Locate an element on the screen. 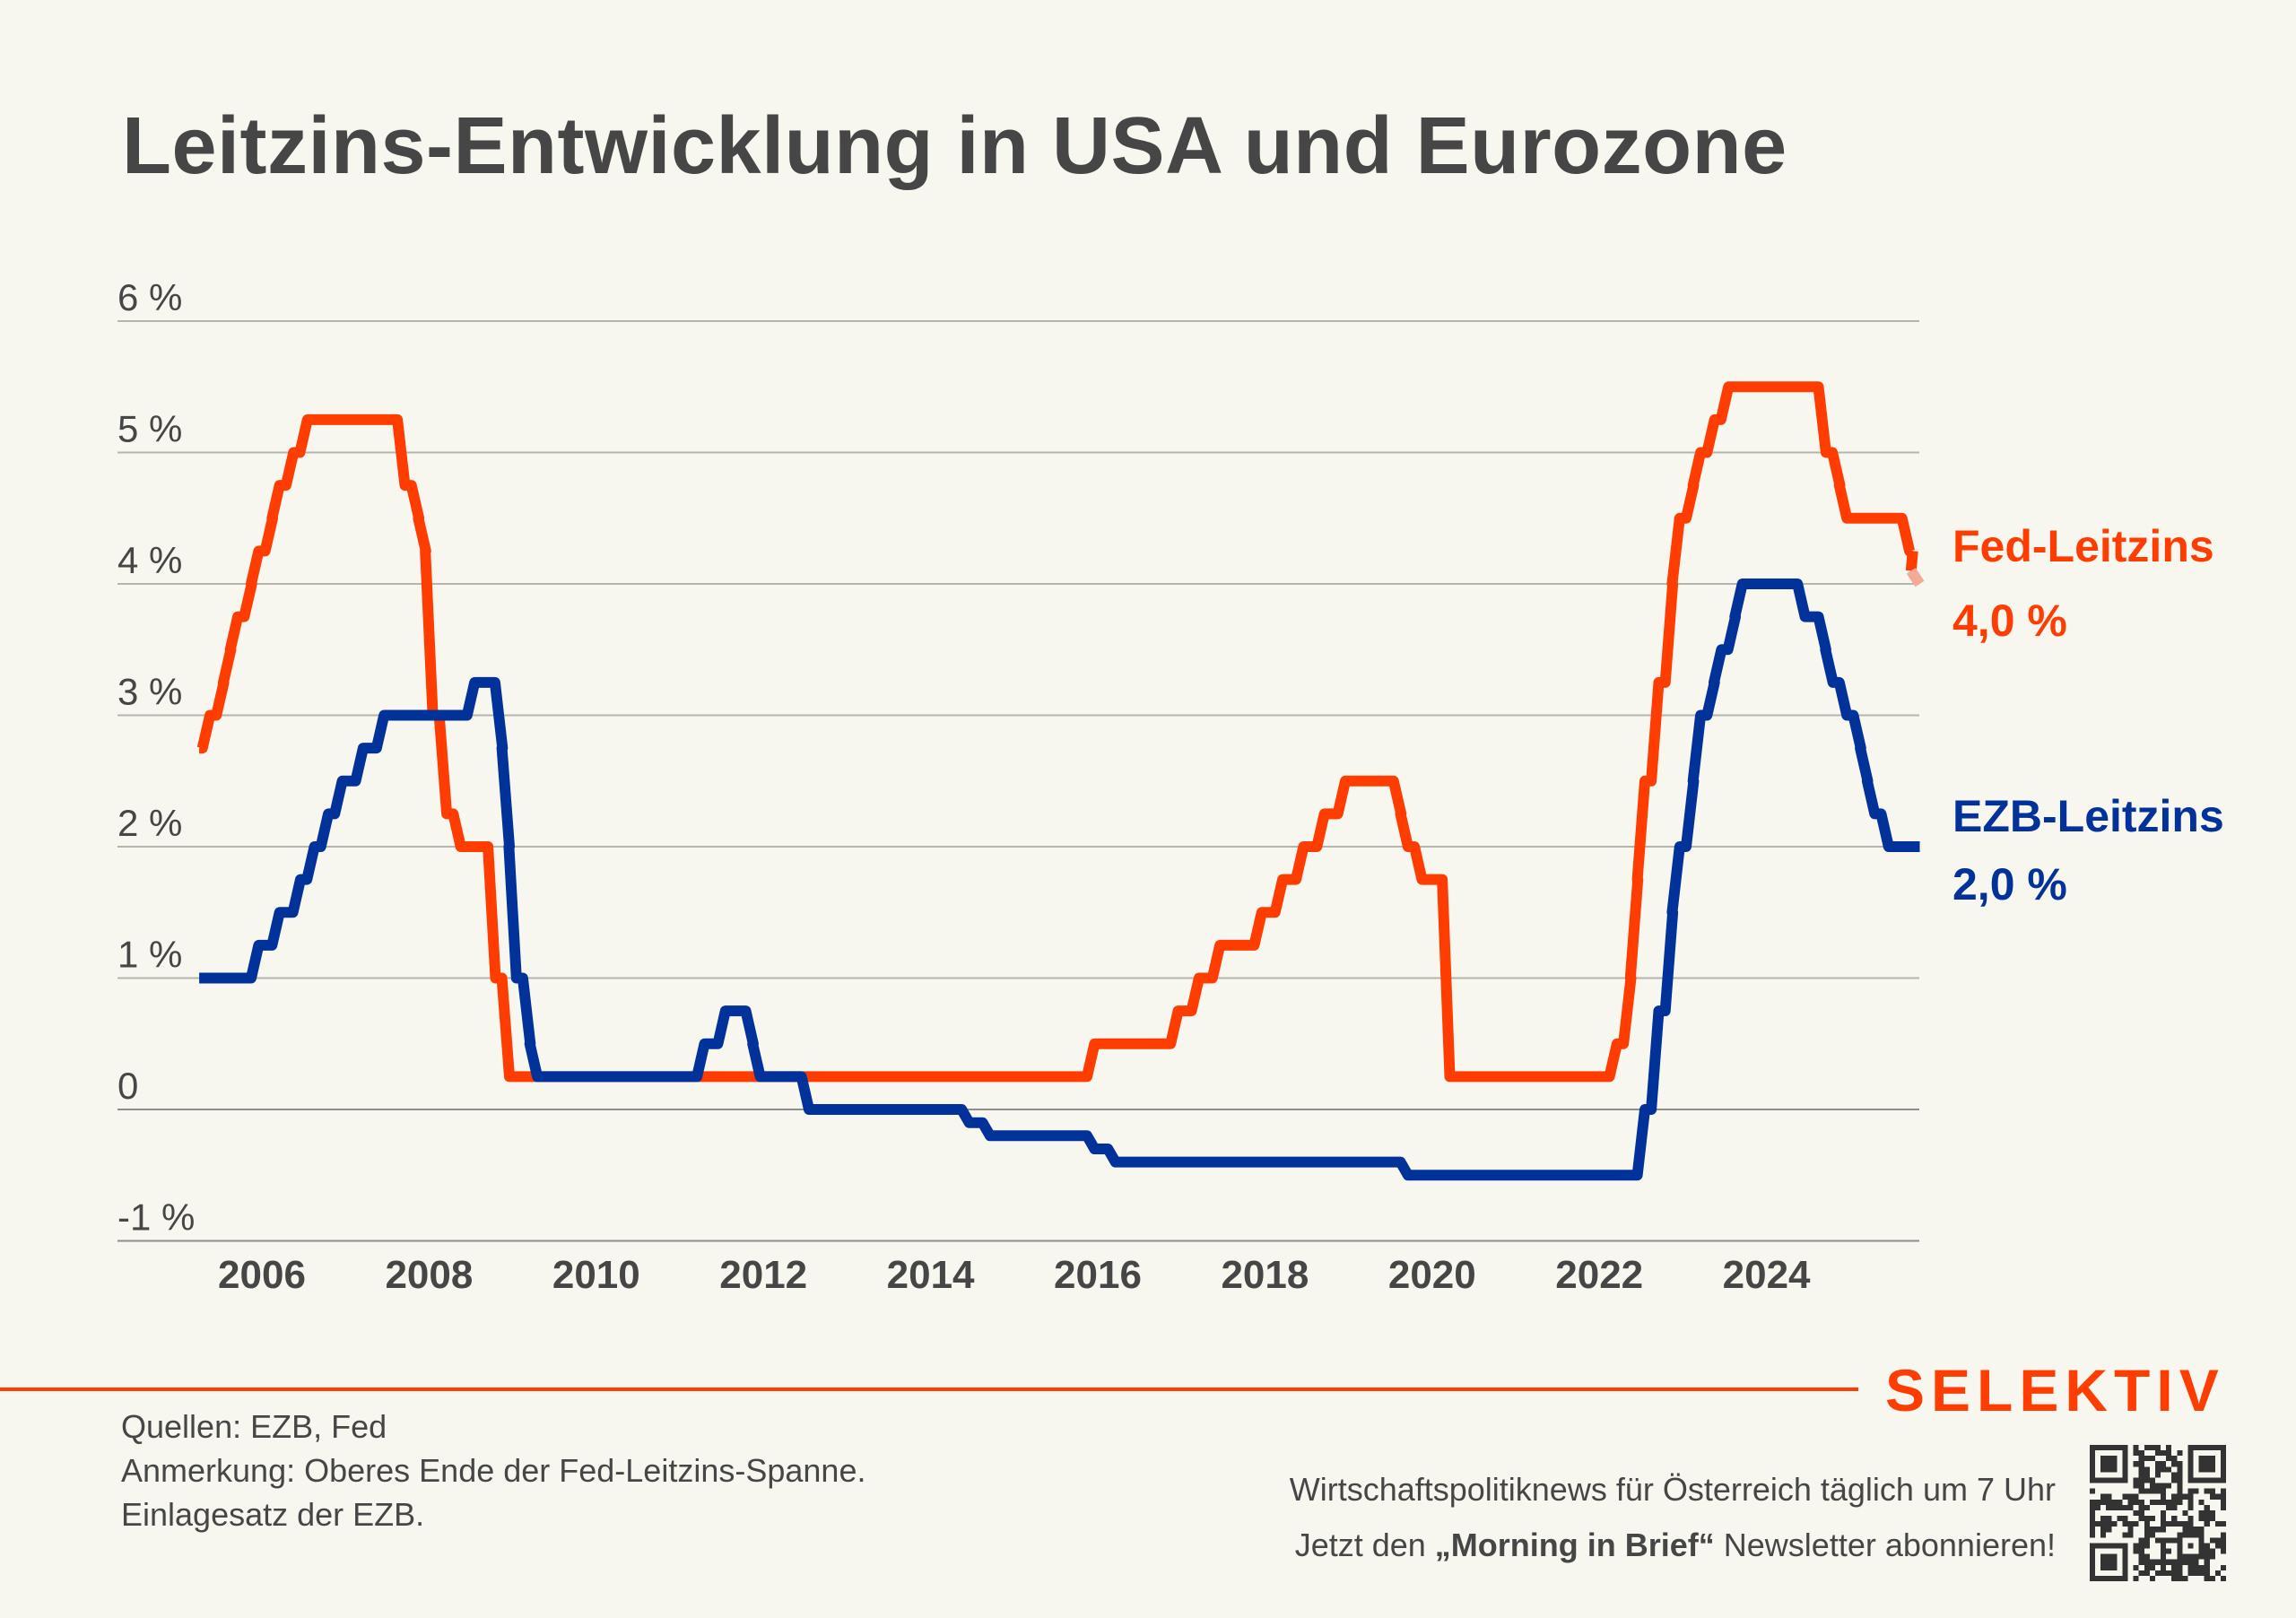 This screenshot has height=1618, width=2296. x-tick-label: 2006 is located at coordinates (262, 1275).